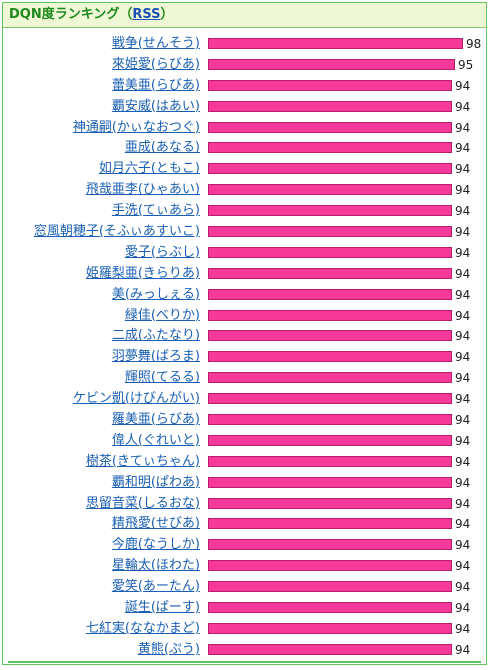 The width and height of the screenshot is (497, 670). What do you see at coordinates (136, 399) in the screenshot?
I see `ranking-name-link: ケビン凱(けびんがい)` at bounding box center [136, 399].